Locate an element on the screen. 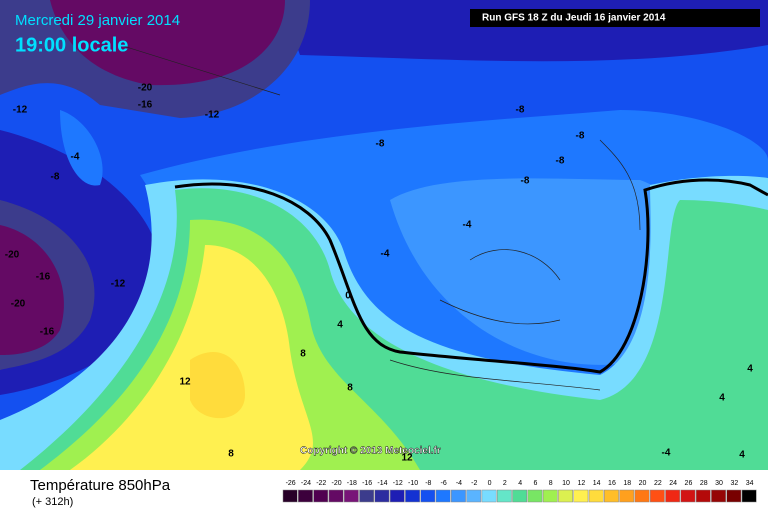 The width and height of the screenshot is (768, 517). legend-label: 12 is located at coordinates (581, 483).